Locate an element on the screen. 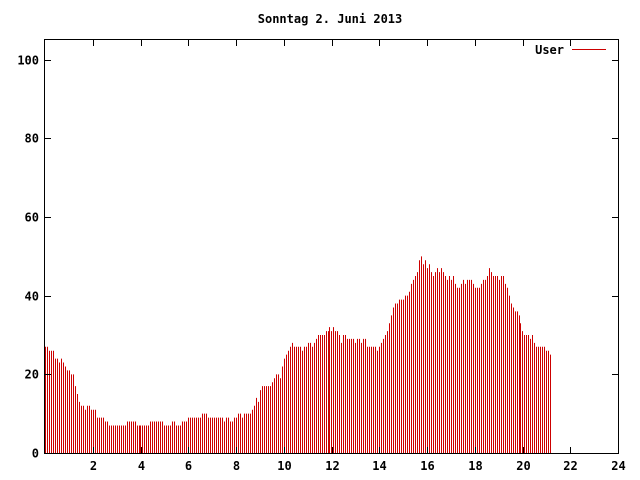 The image size is (640, 480). y-tick-label: 0 is located at coordinates (35, 454).